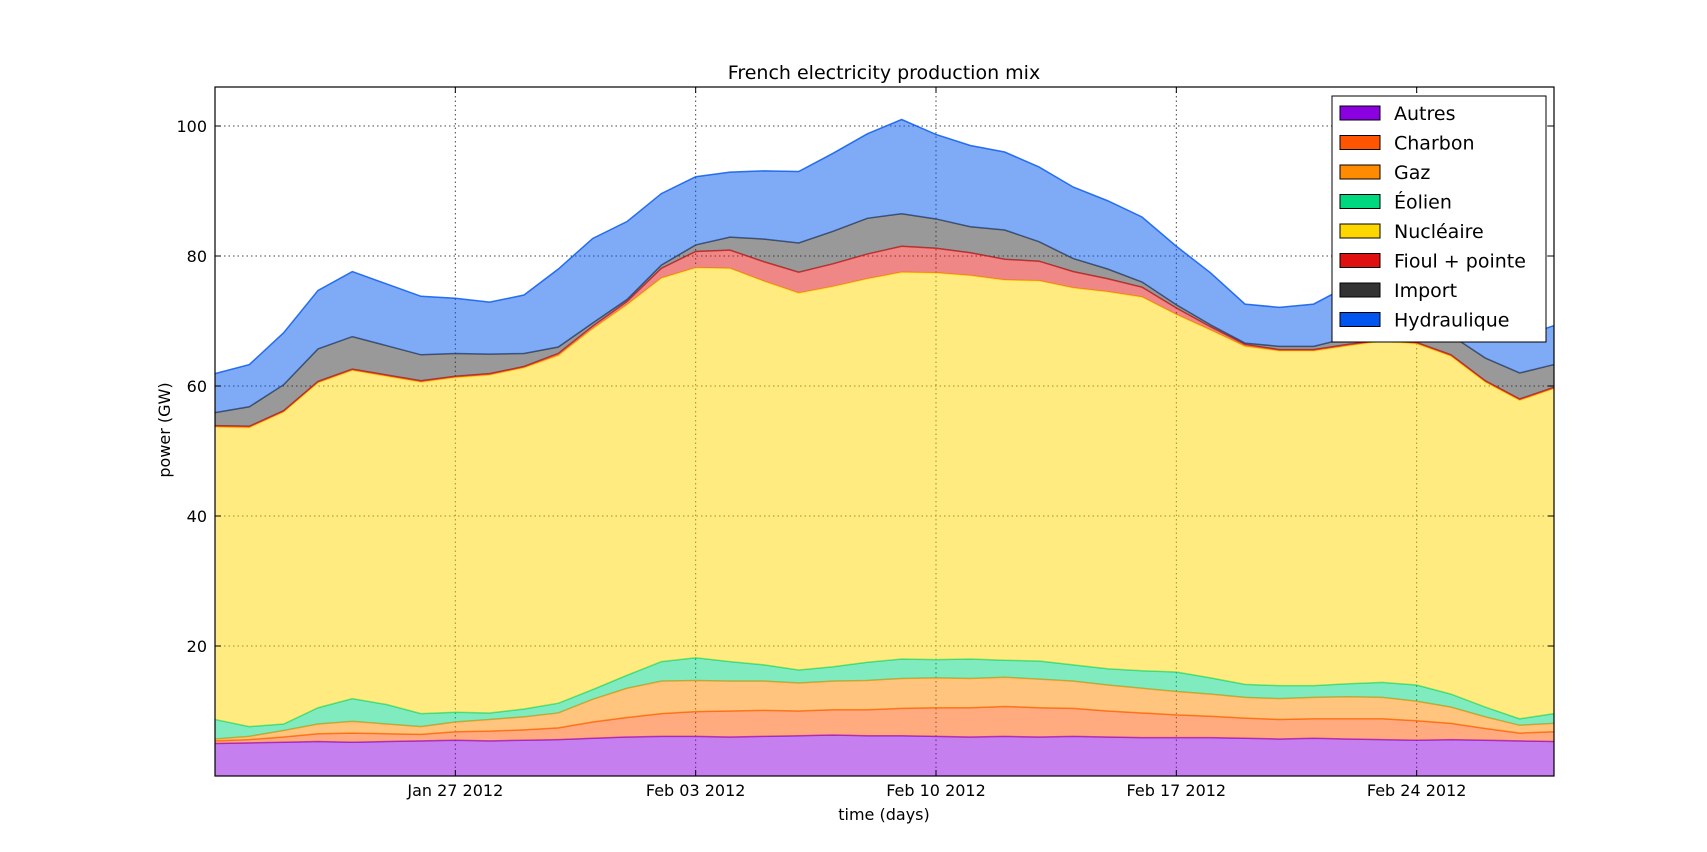 Image resolution: width=1707 pixels, height=852 pixels. Describe the element at coordinates (191, 126) in the screenshot. I see `y-tick-label: 100` at that location.